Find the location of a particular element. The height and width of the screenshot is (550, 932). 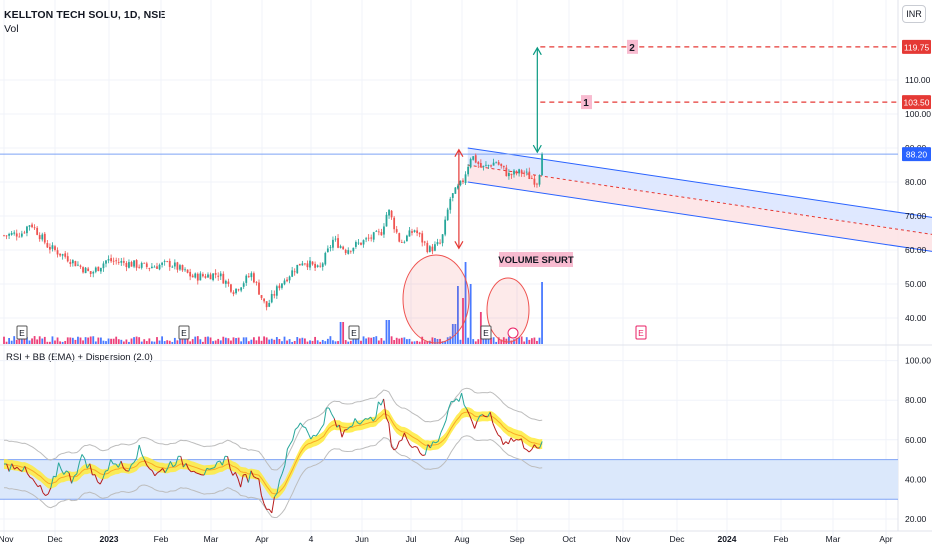

bb-lower-line is located at coordinates (273, 477).